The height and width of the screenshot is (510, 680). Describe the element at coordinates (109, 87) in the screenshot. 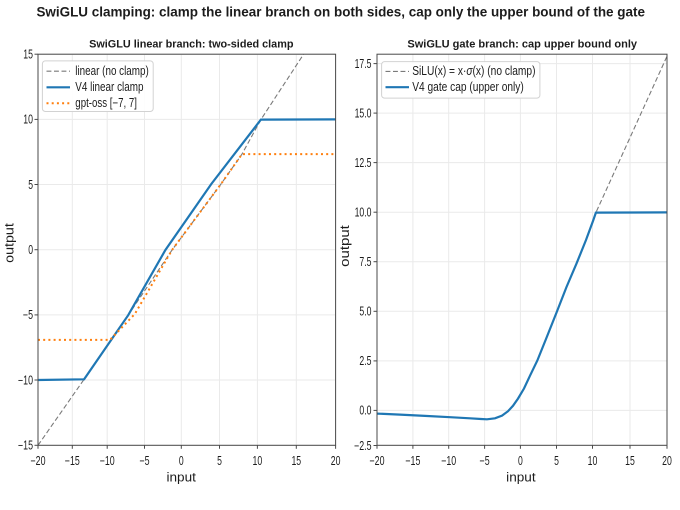

I see `svg-text: V4 linear clamp` at that location.